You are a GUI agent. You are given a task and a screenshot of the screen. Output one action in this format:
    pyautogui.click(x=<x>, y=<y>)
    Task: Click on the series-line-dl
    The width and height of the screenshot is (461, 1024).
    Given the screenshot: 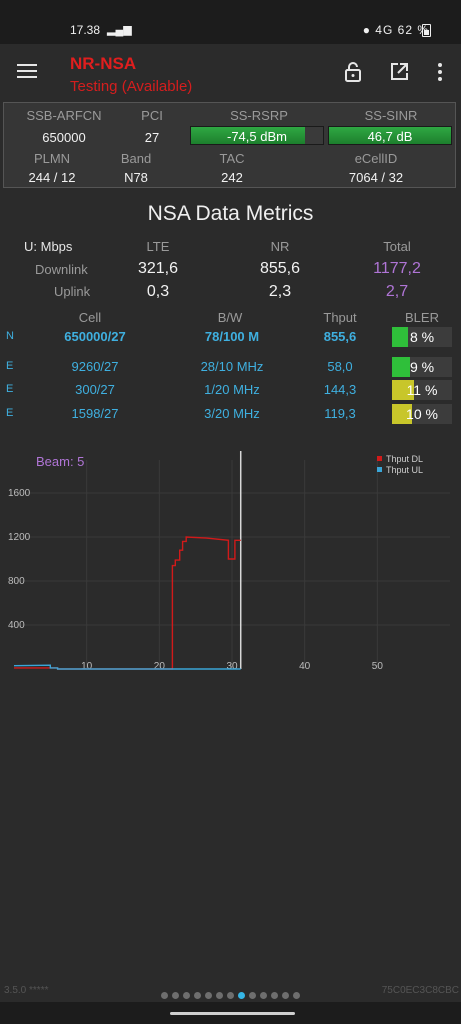 What is the action you would take?
    pyautogui.click(x=127, y=603)
    